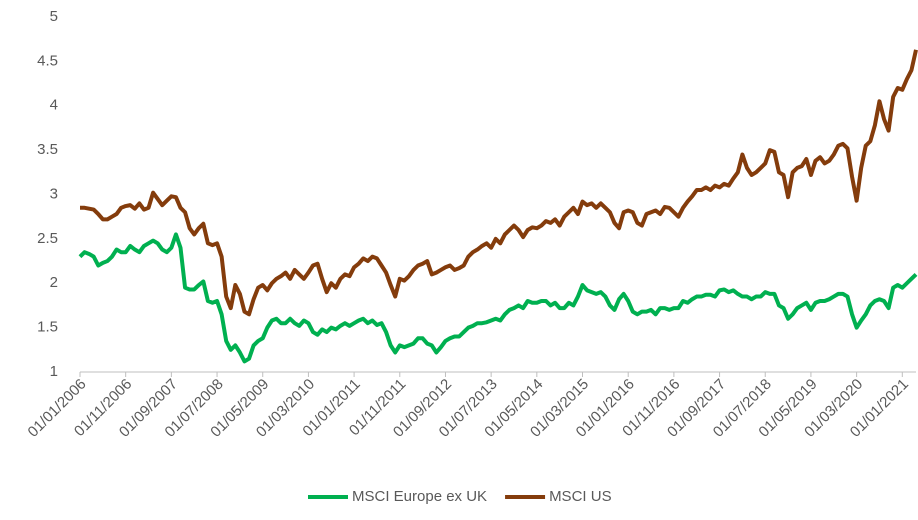 This screenshot has height=520, width=918. Describe the element at coordinates (54, 16) in the screenshot. I see `y-tick-label: 5` at that location.